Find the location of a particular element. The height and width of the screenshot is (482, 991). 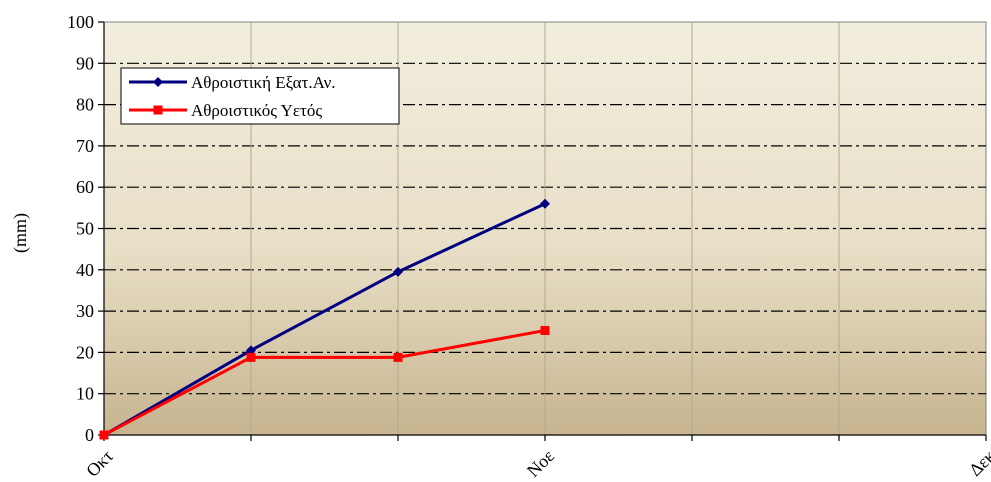

legend-label: Αθροιστική Εξατ.Αν. is located at coordinates (263, 82).